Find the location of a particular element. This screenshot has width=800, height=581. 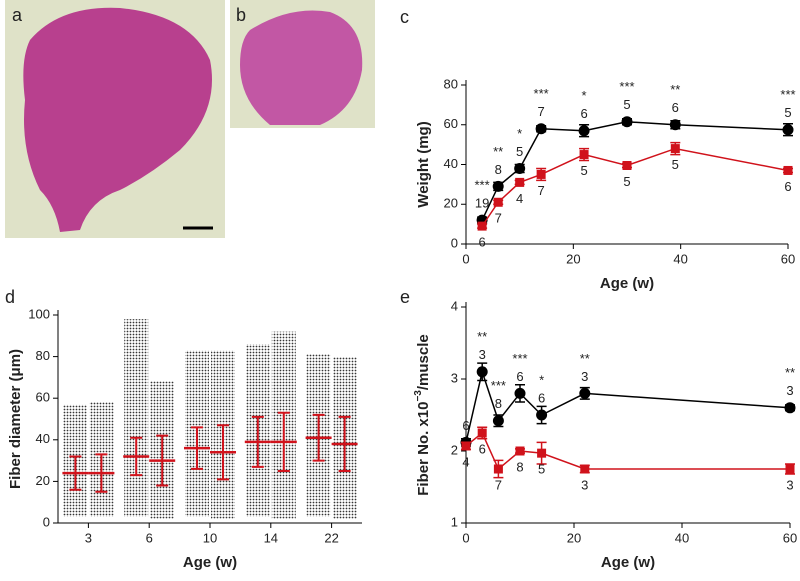

y-tick-label: 3 is located at coordinates (454, 377).